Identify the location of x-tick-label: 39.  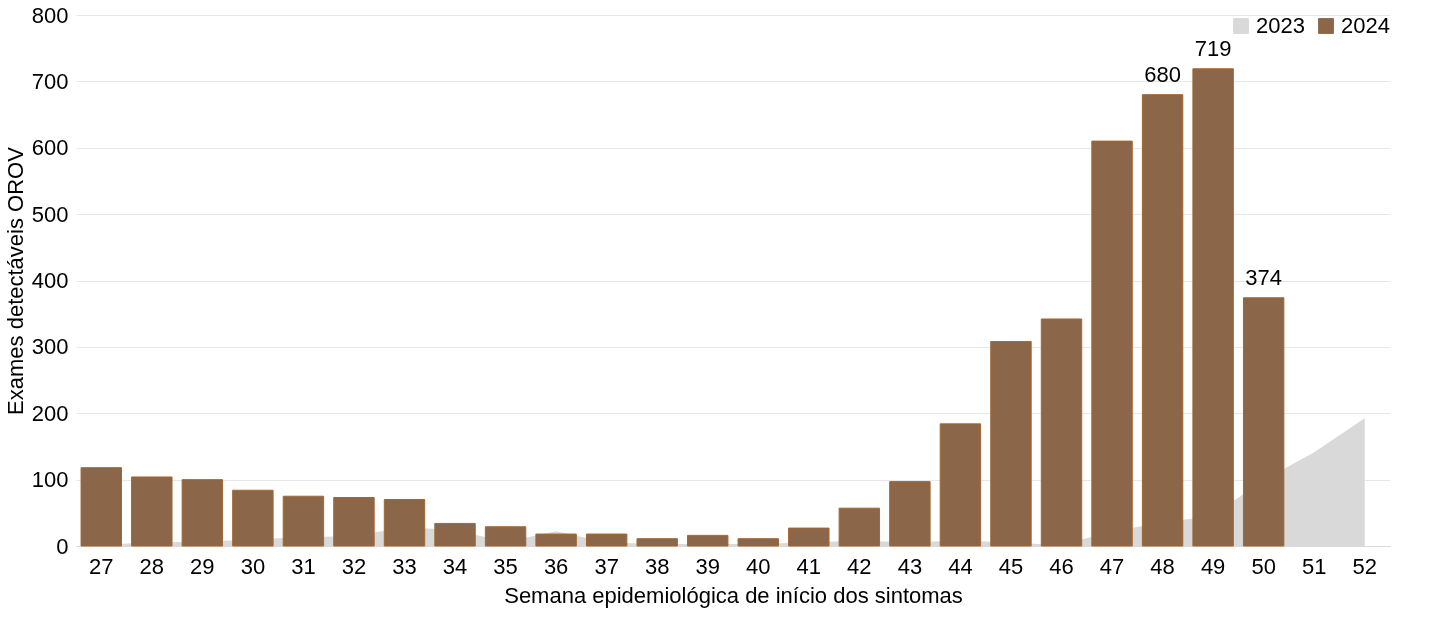
(707, 566).